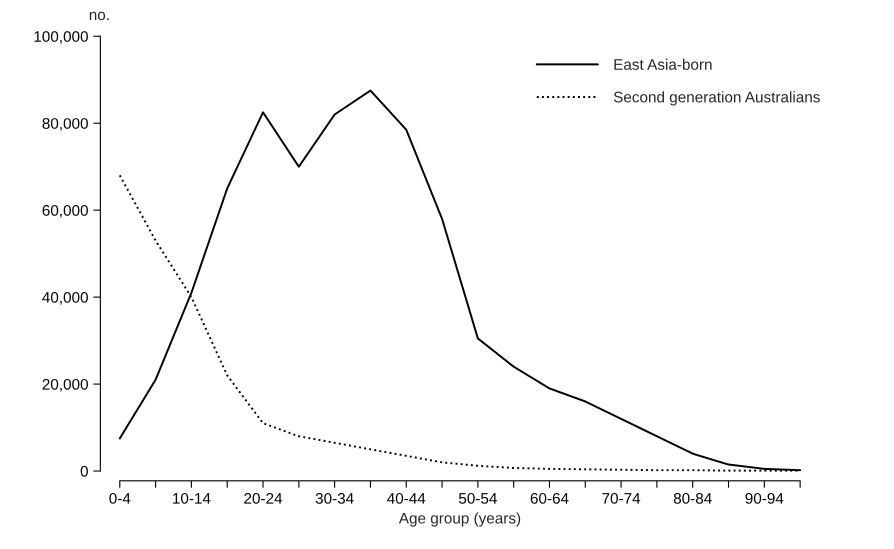 This screenshot has height=549, width=894. Describe the element at coordinates (65, 385) in the screenshot. I see `y-tick-label: 20,000` at that location.